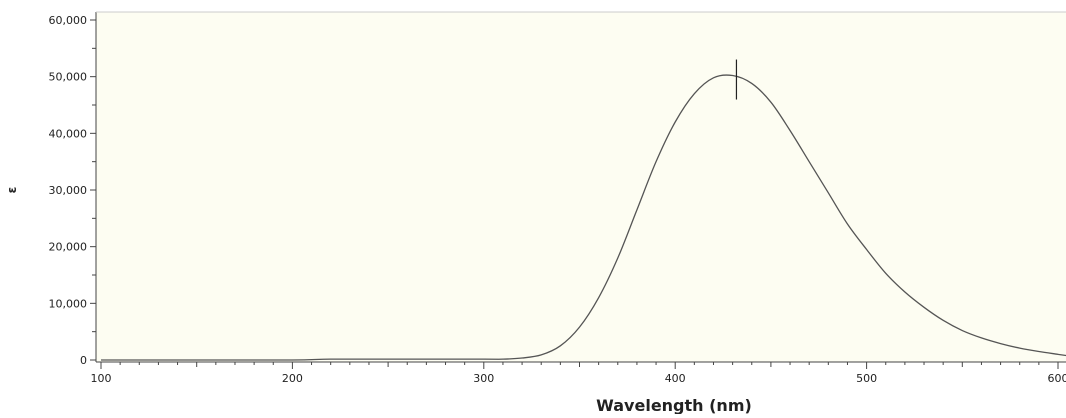  I want to click on y-tick-label: 0, so click(83, 360).